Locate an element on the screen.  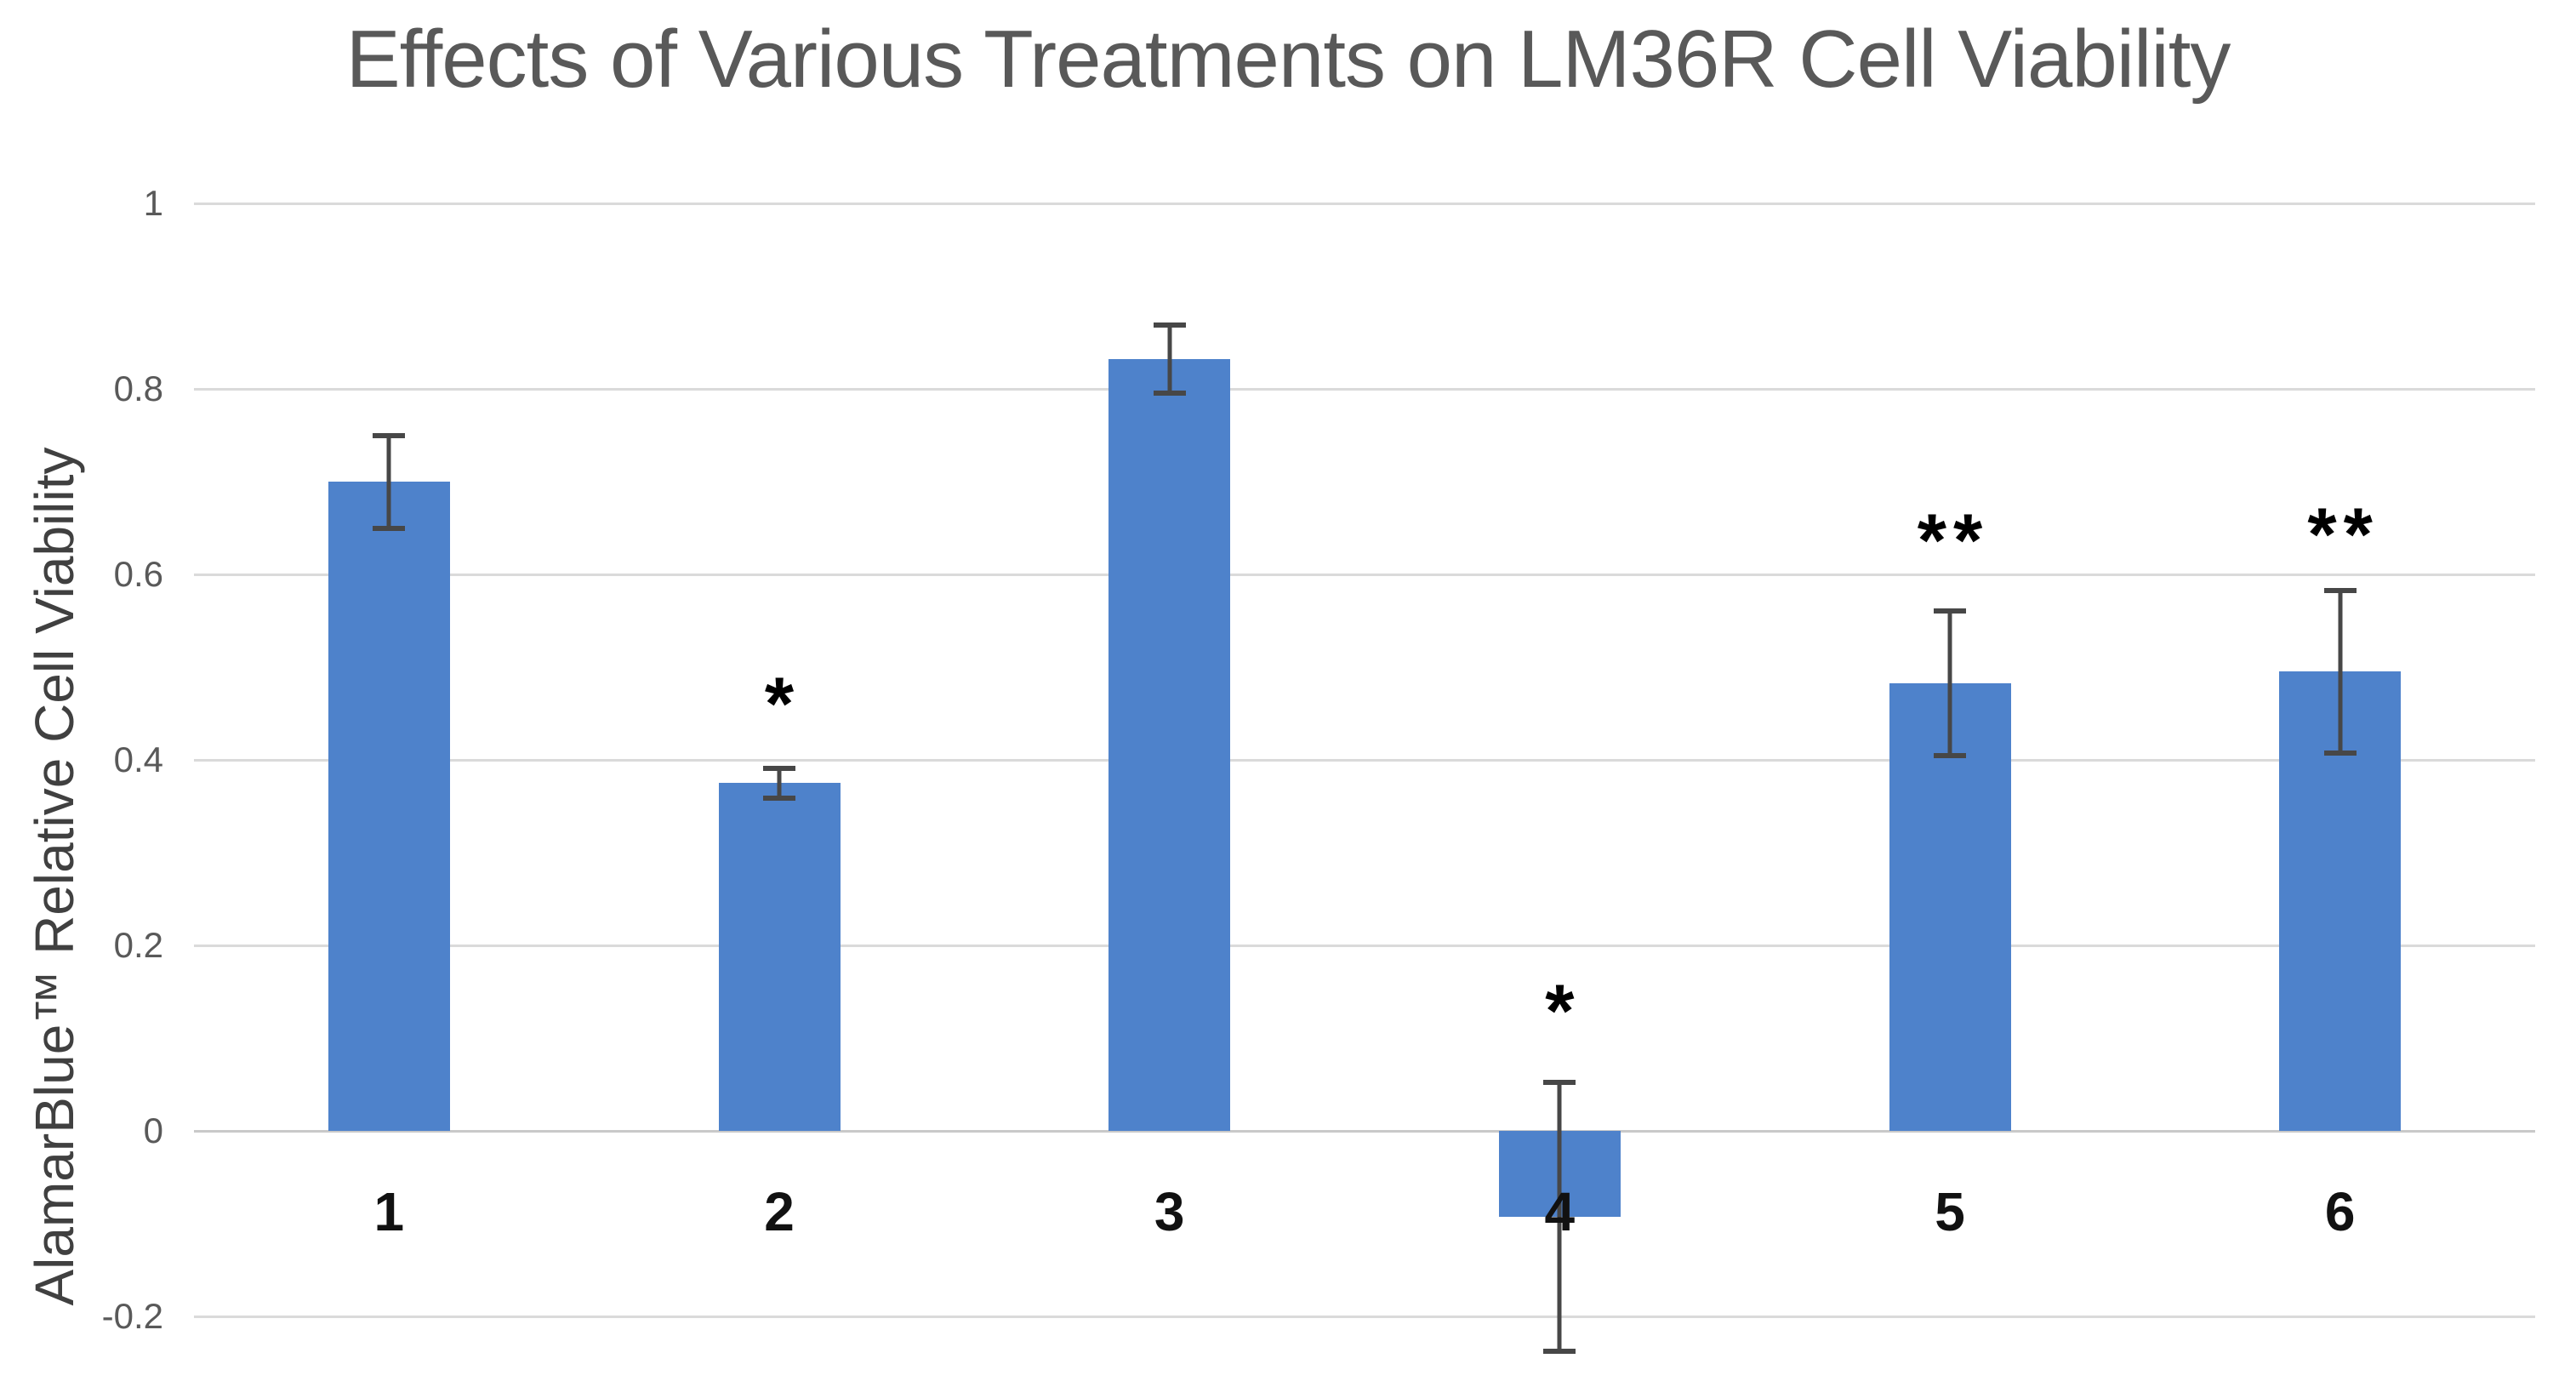
x-tick-label-6: 6 is located at coordinates (2340, 1211).